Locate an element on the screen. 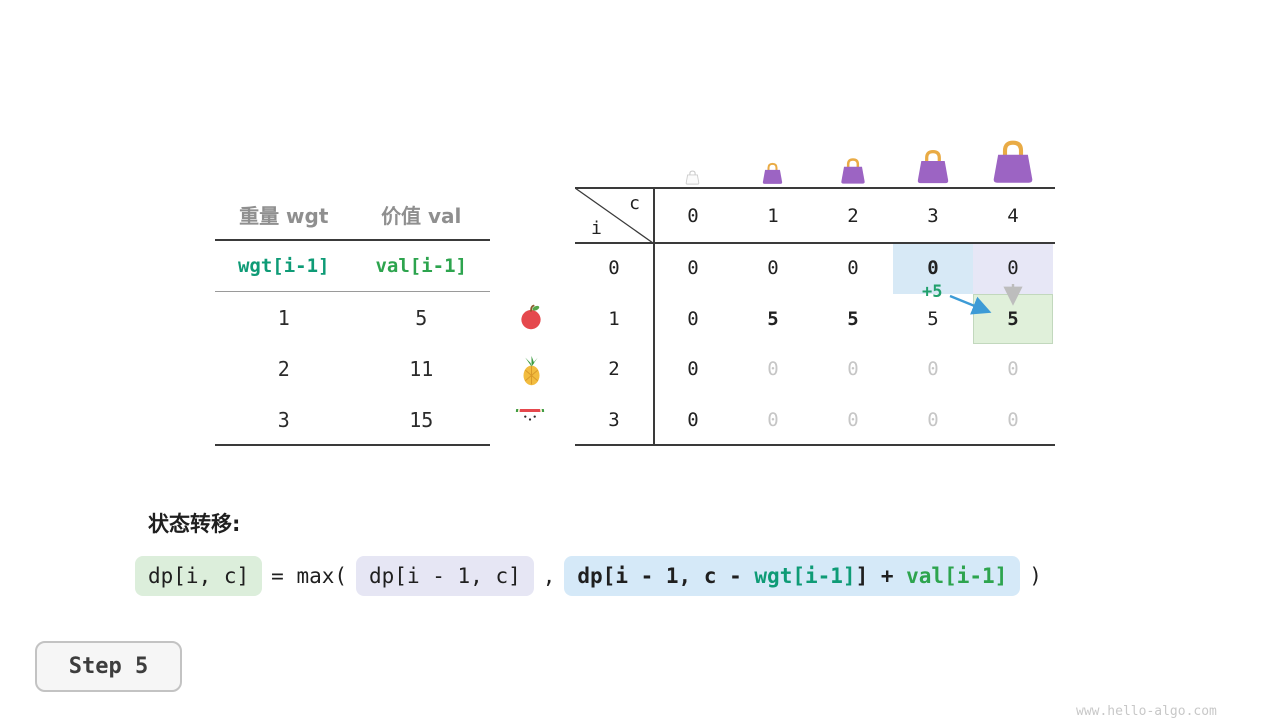 This screenshot has height=720, width=1280. item-table-row-2: 2 11 is located at coordinates (352, 368).